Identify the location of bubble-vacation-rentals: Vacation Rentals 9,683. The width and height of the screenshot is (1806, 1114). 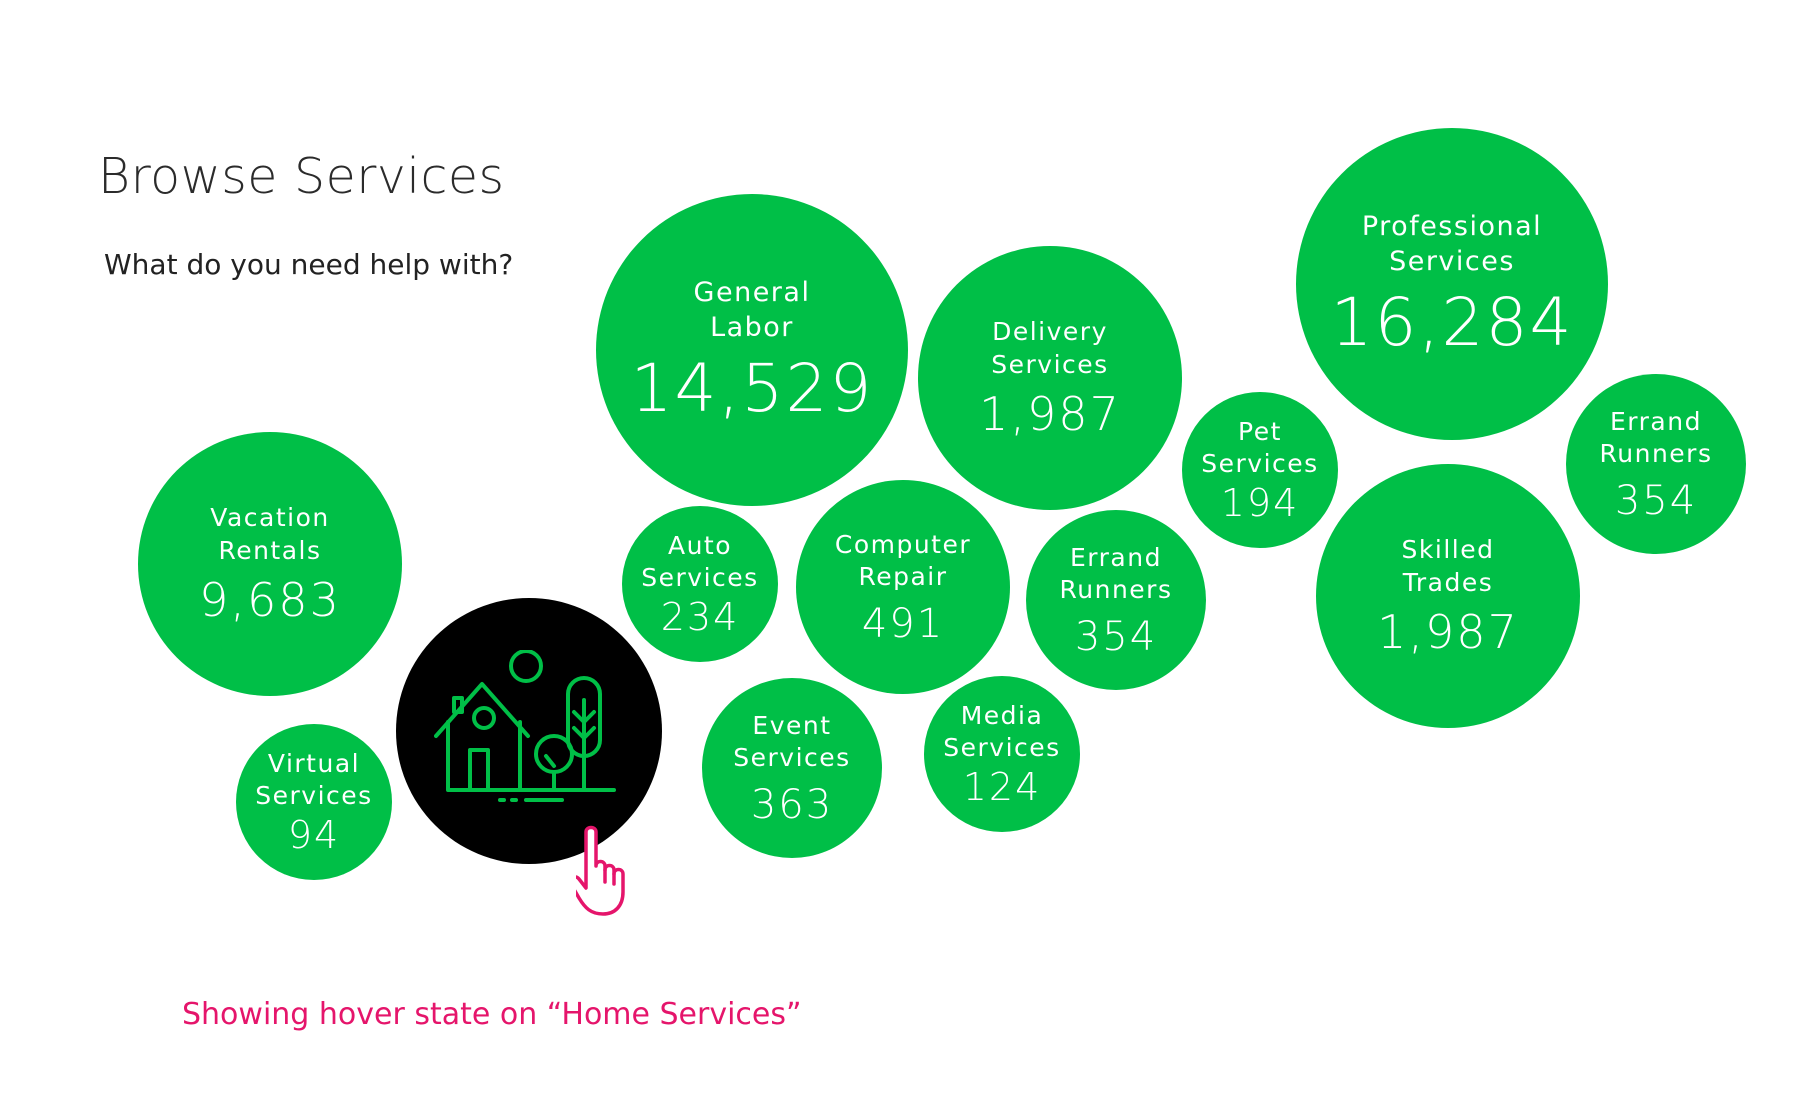
(270, 564).